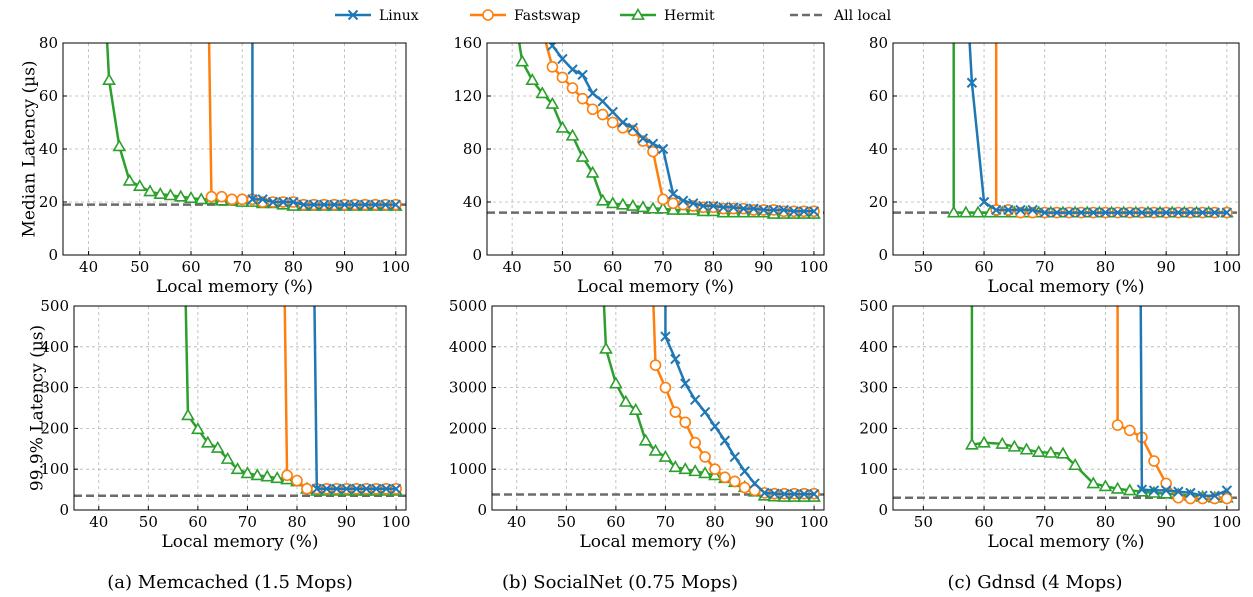 The width and height of the screenshot is (1253, 597). Describe the element at coordinates (64, 510) in the screenshot. I see `y-tick-label: 0` at that location.